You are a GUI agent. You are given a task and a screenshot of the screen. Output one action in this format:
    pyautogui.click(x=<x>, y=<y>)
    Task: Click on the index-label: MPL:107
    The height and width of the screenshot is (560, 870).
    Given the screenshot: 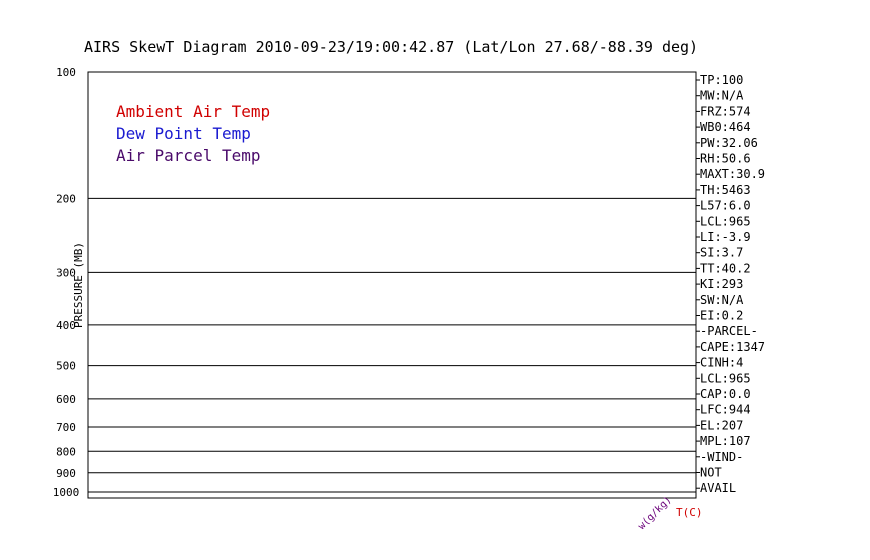 What is the action you would take?
    pyautogui.click(x=725, y=441)
    